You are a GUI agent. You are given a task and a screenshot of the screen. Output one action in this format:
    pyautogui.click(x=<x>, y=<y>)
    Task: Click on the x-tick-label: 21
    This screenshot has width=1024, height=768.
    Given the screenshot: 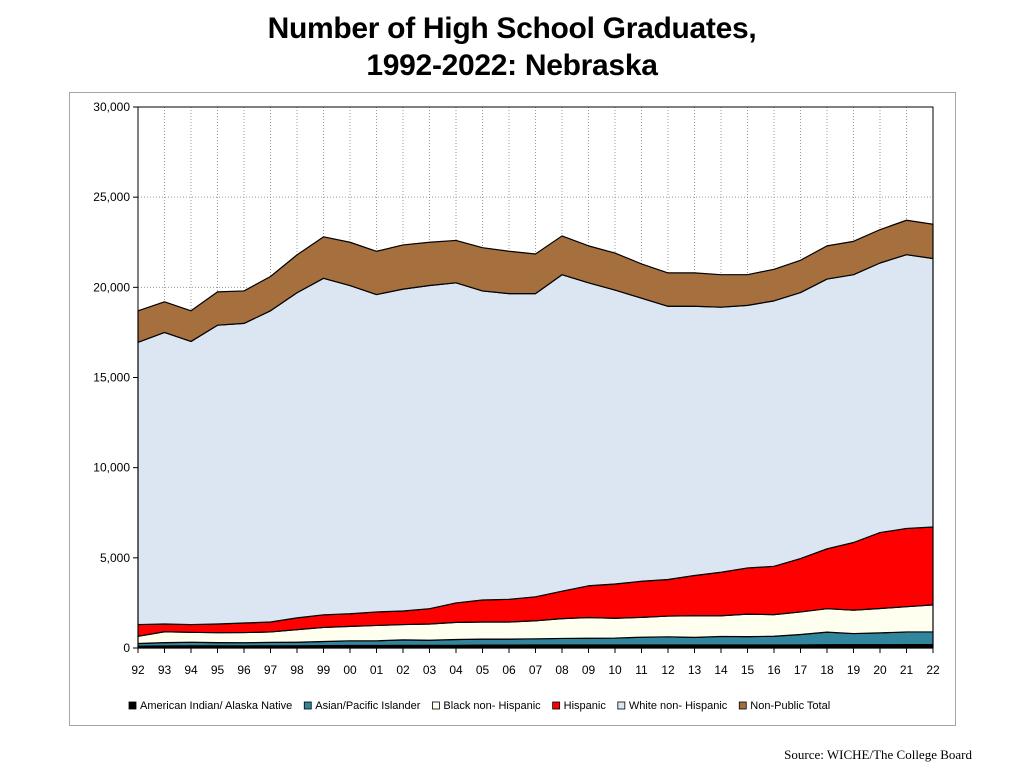 What is the action you would take?
    pyautogui.click(x=907, y=670)
    